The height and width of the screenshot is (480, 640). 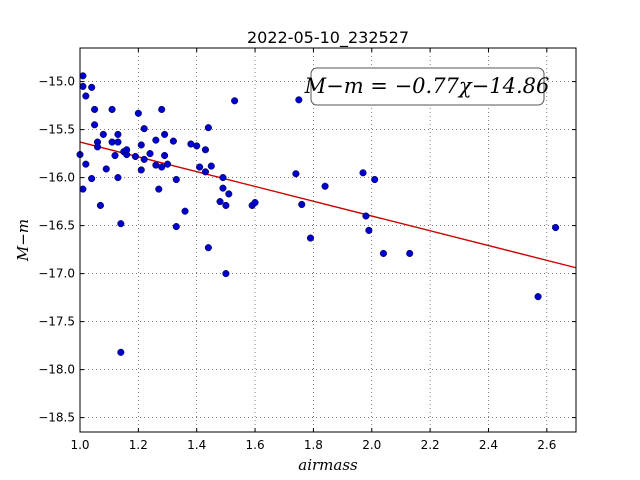 I want to click on y-tick-label: −18.0, so click(x=56, y=370).